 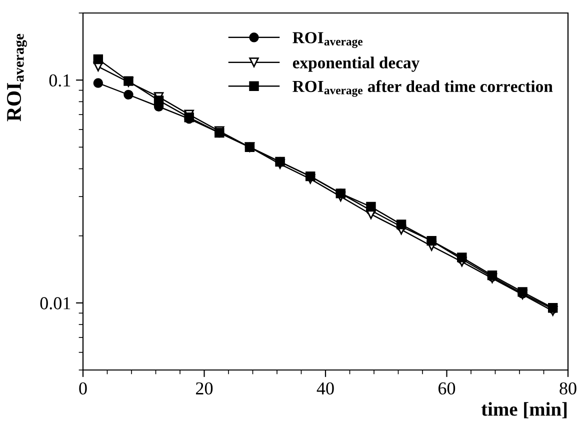 What do you see at coordinates (55, 303) in the screenshot?
I see `y-tick-label: 0.01` at bounding box center [55, 303].